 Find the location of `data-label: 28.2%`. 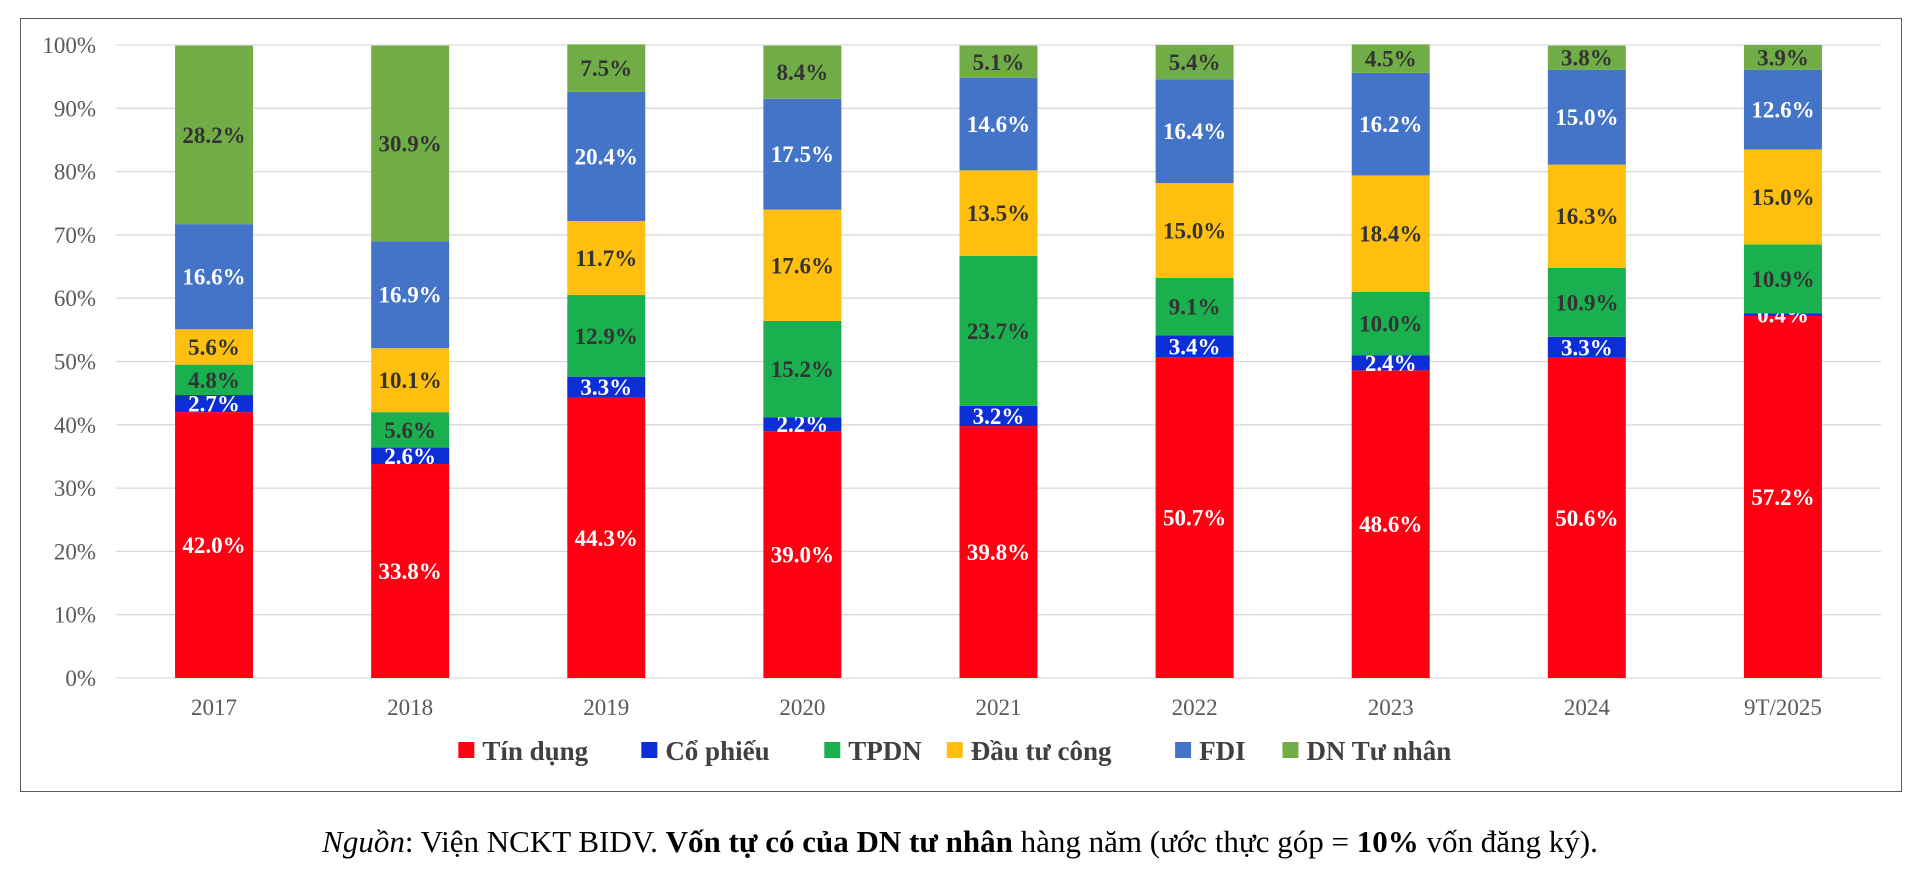

data-label: 28.2% is located at coordinates (213, 135).